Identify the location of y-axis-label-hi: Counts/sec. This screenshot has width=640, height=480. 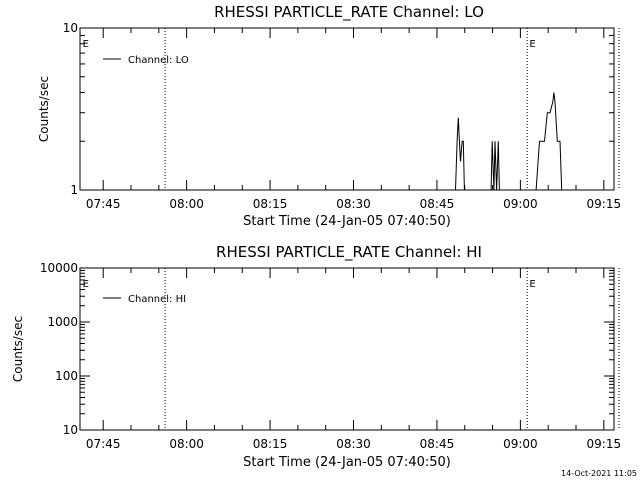
(18, 349).